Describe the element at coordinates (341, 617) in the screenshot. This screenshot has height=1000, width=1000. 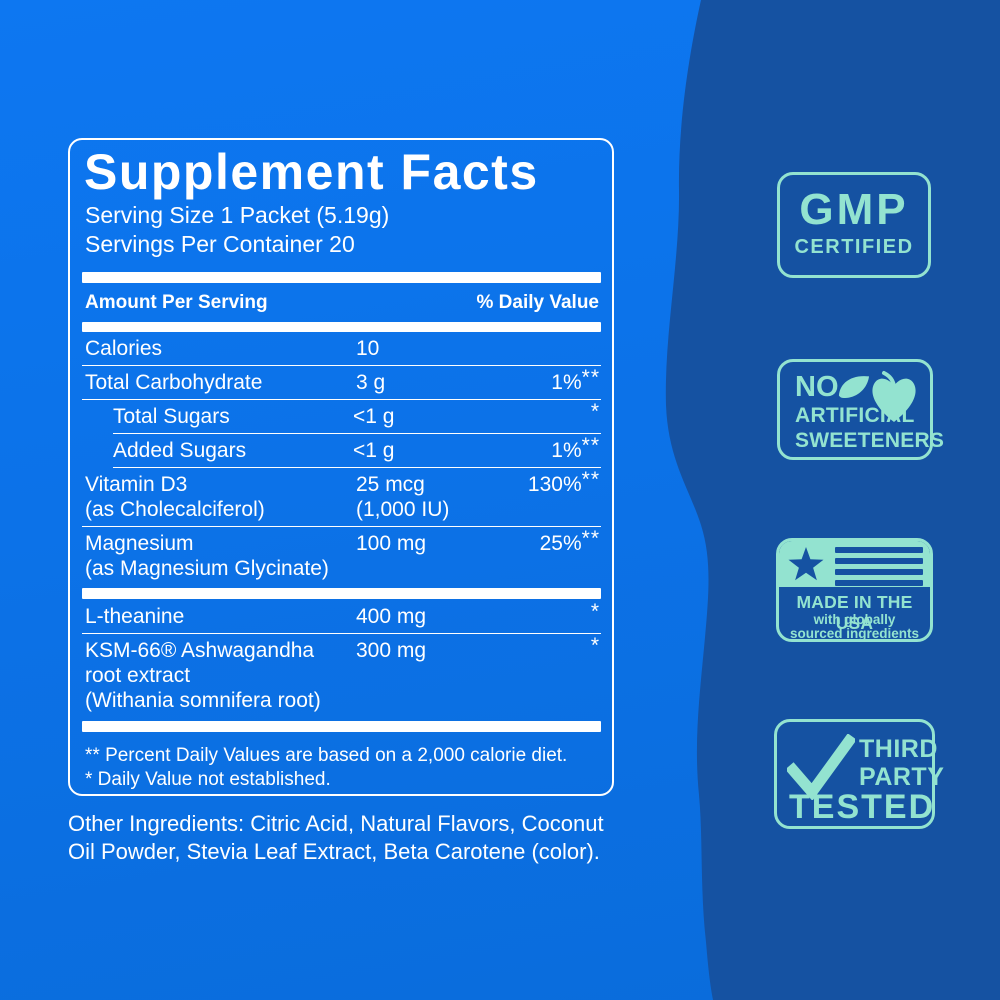
I see `table-row-l-theanine: L-theanine 400 mg *` at that location.